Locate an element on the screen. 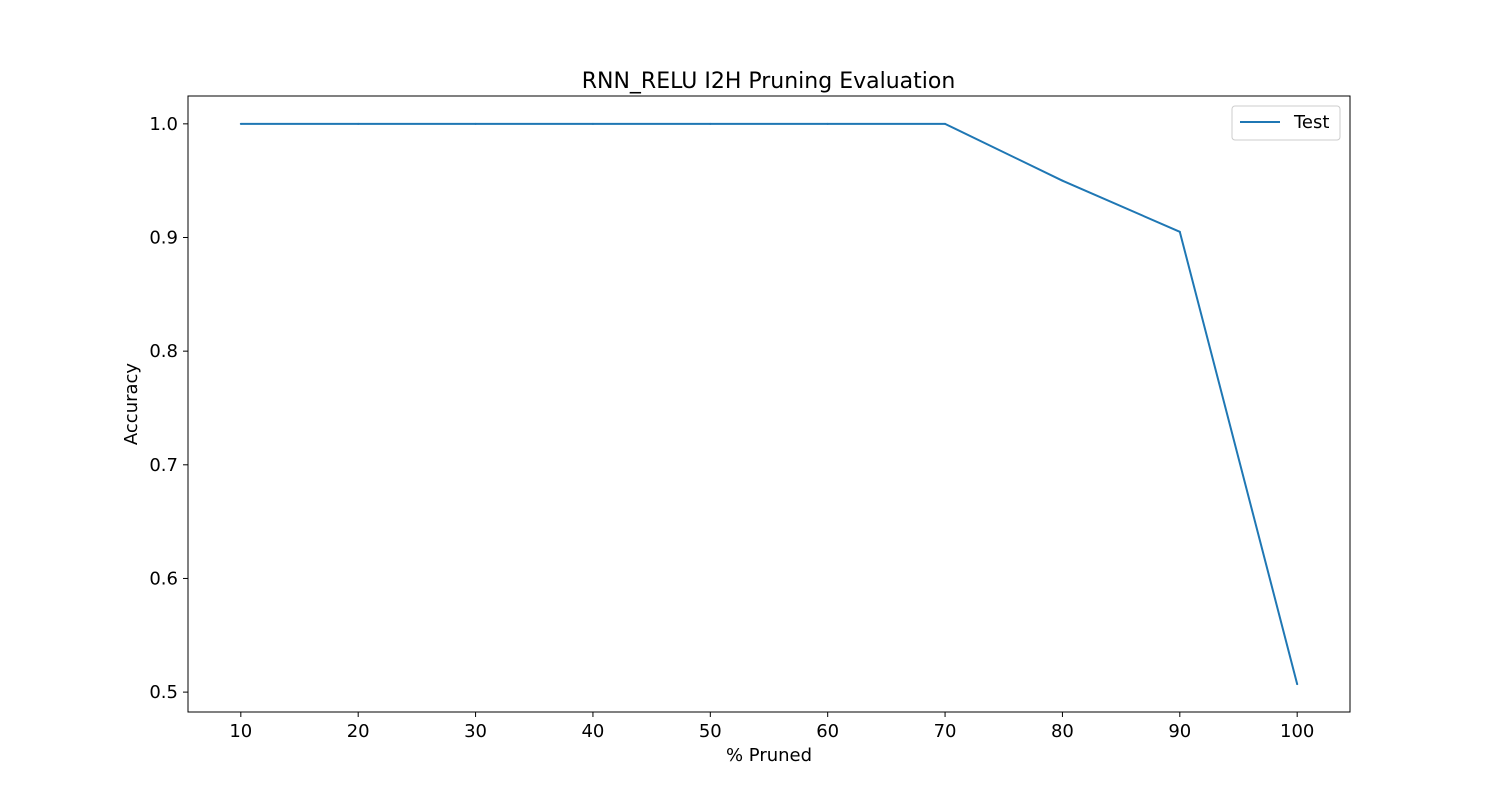  y-tick-label: 0.6 is located at coordinates (163, 578).